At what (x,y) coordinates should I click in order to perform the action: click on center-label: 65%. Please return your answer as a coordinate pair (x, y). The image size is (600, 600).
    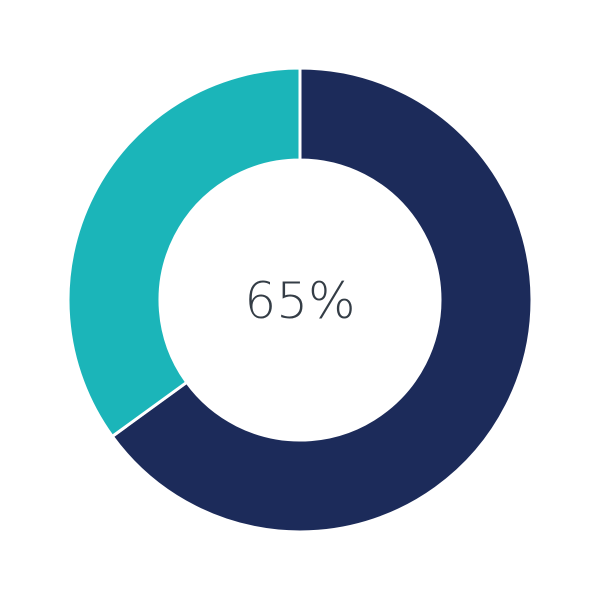
    Looking at the image, I should click on (299, 301).